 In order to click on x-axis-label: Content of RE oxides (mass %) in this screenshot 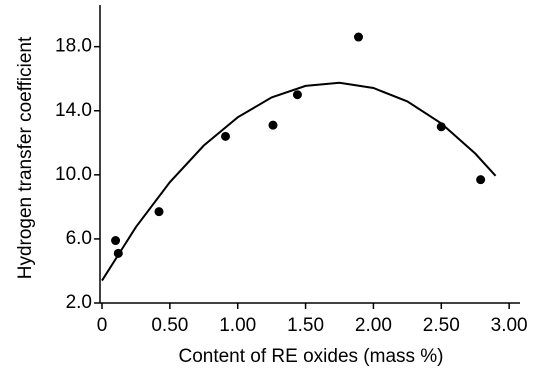, I will do `click(310, 356)`.